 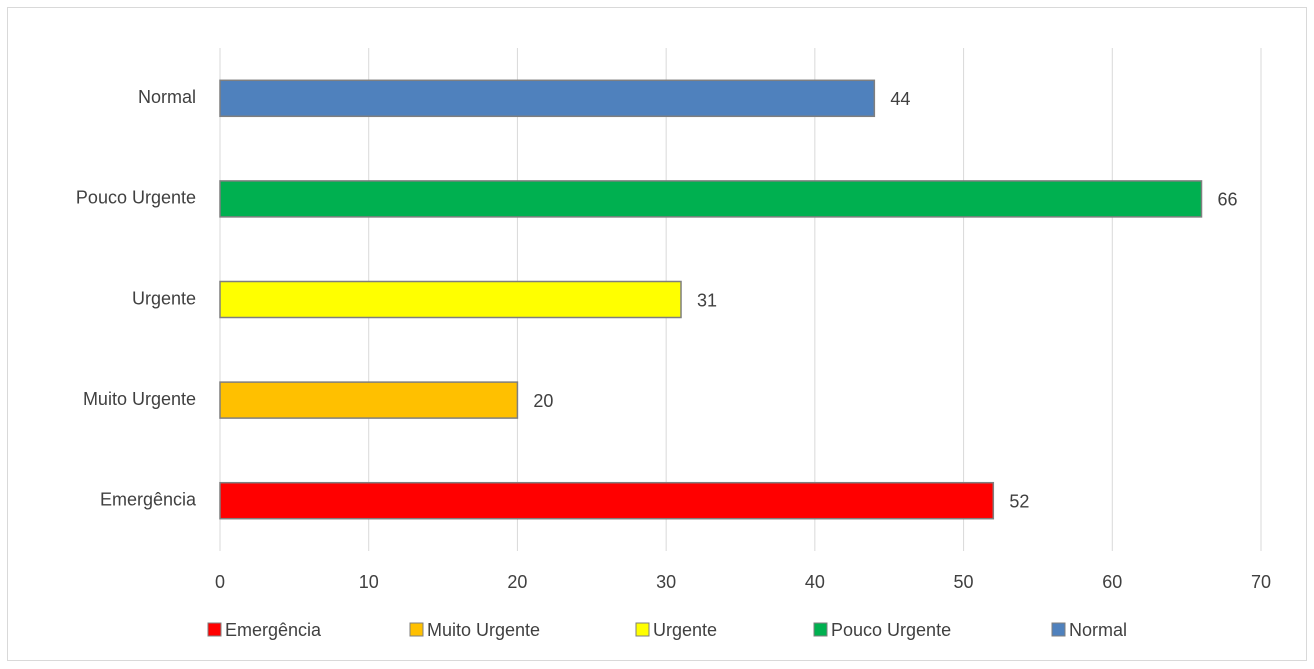 What do you see at coordinates (707, 300) in the screenshot?
I see `data-label: 31` at bounding box center [707, 300].